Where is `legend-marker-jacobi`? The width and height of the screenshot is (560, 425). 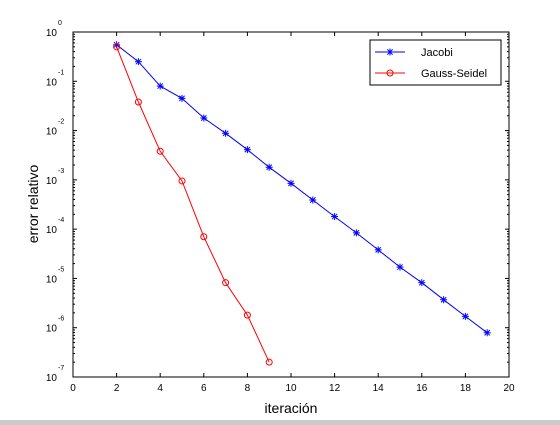 legend-marker-jacobi is located at coordinates (390, 52).